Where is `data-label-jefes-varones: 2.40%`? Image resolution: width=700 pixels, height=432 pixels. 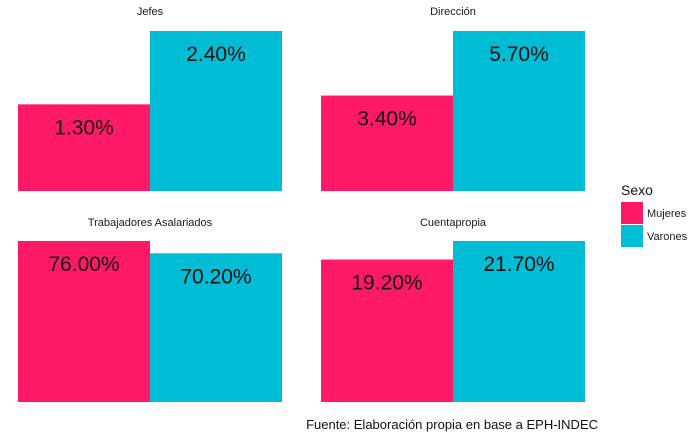
data-label-jefes-varones: 2.40% is located at coordinates (216, 54).